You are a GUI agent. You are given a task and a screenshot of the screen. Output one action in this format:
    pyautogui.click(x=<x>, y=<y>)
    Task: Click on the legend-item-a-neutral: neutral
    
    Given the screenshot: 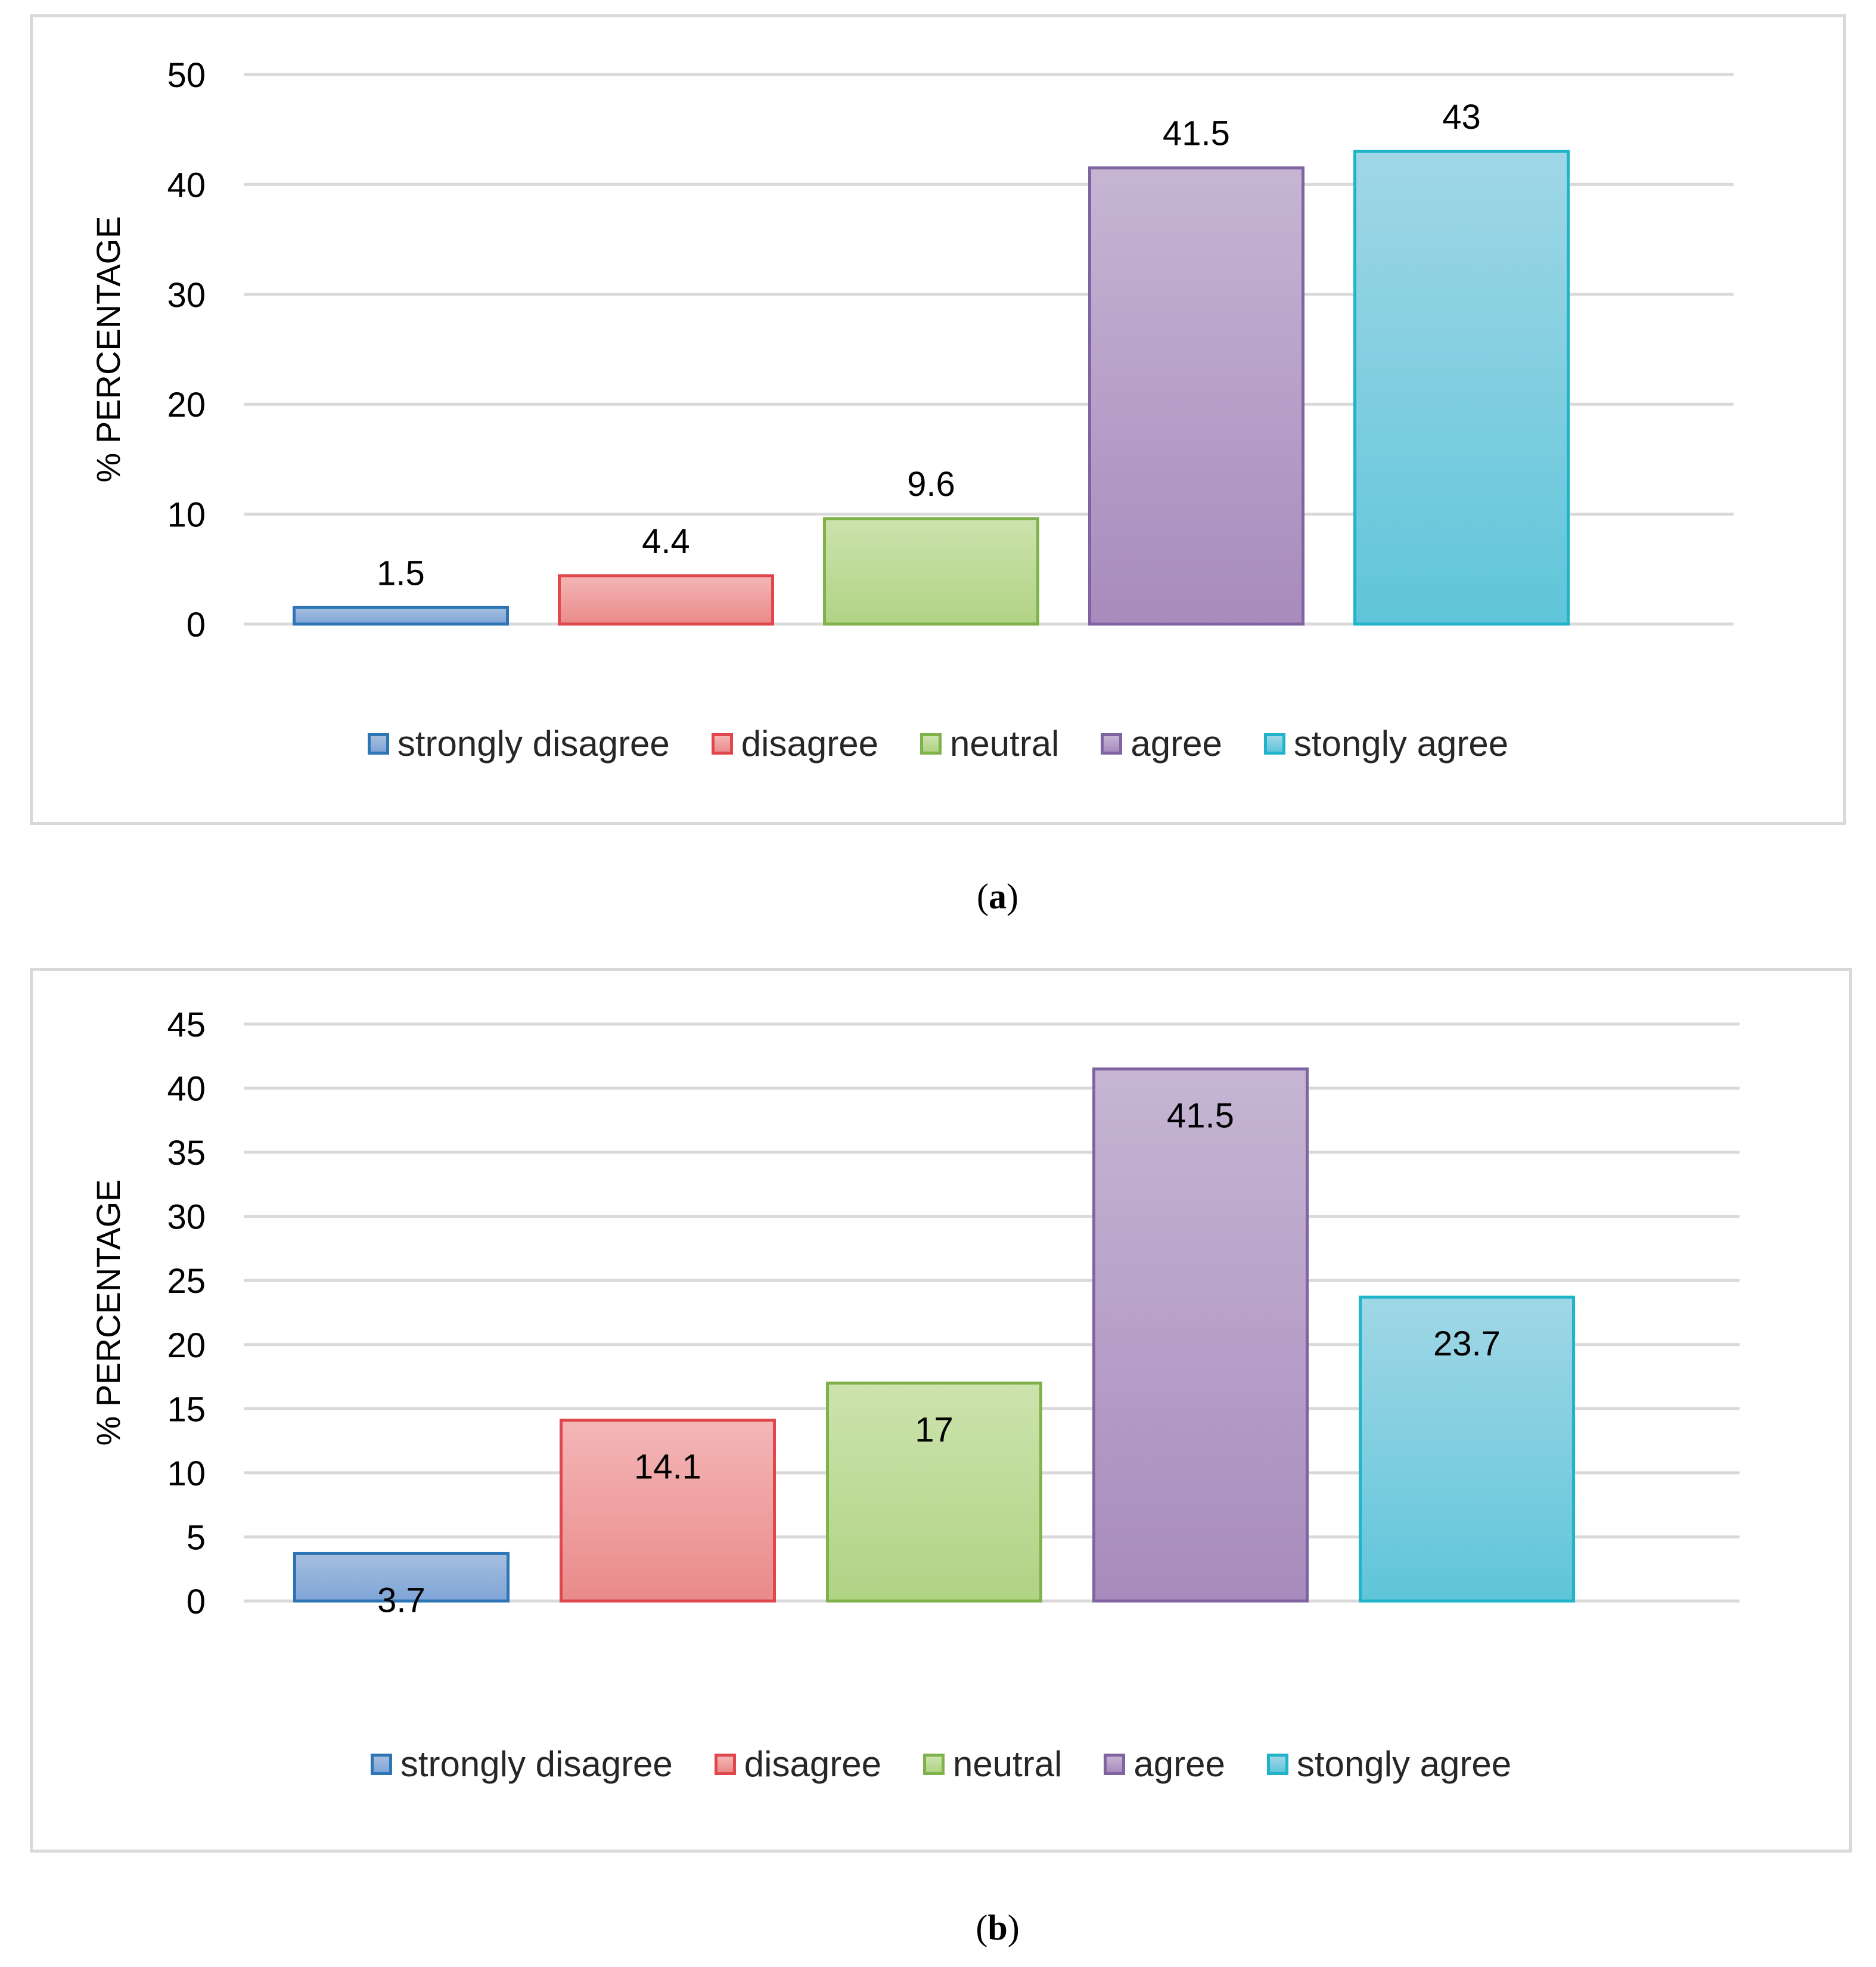 What is the action you would take?
    pyautogui.click(x=990, y=743)
    